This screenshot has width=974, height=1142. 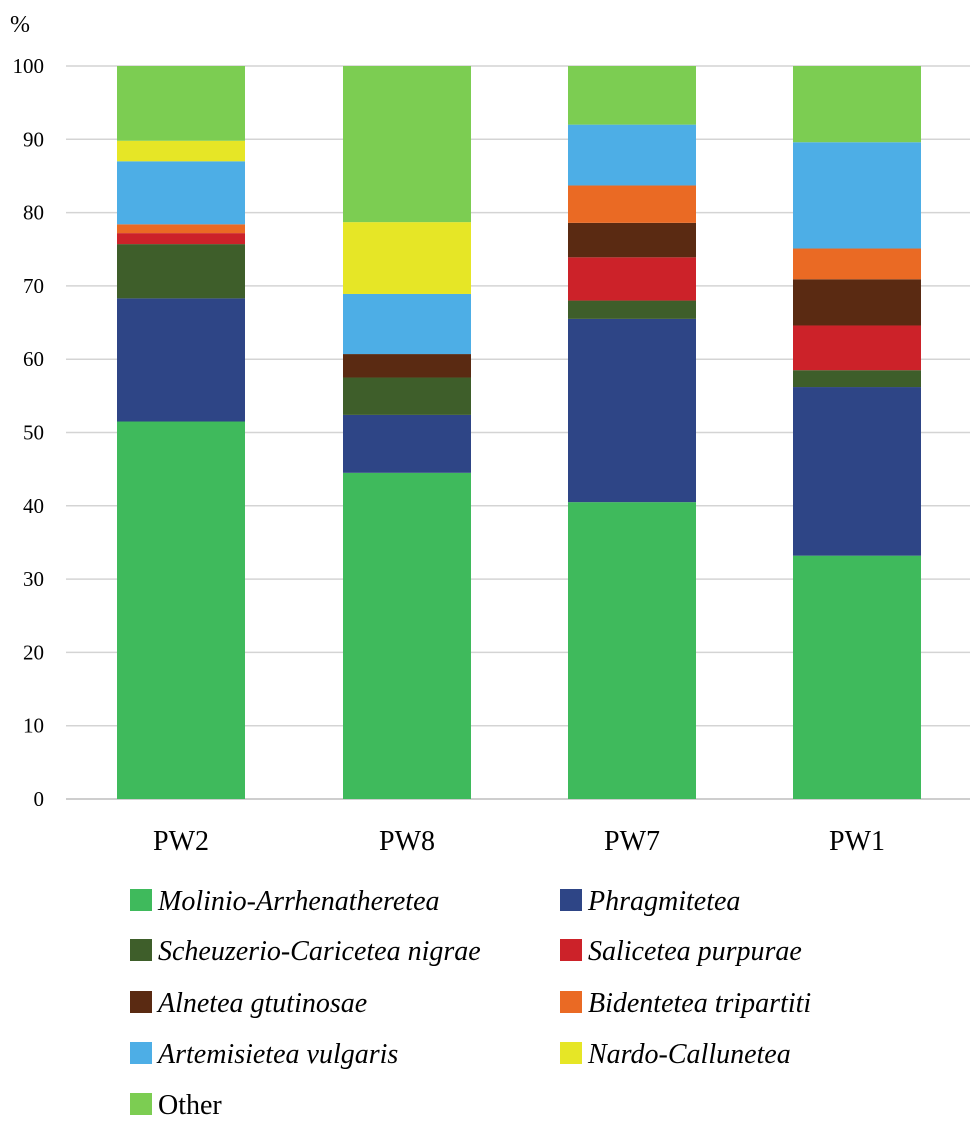 I want to click on y-axis-ticks: 0 10 20 30 40 50 60 70 80 90 100, so click(x=29, y=432).